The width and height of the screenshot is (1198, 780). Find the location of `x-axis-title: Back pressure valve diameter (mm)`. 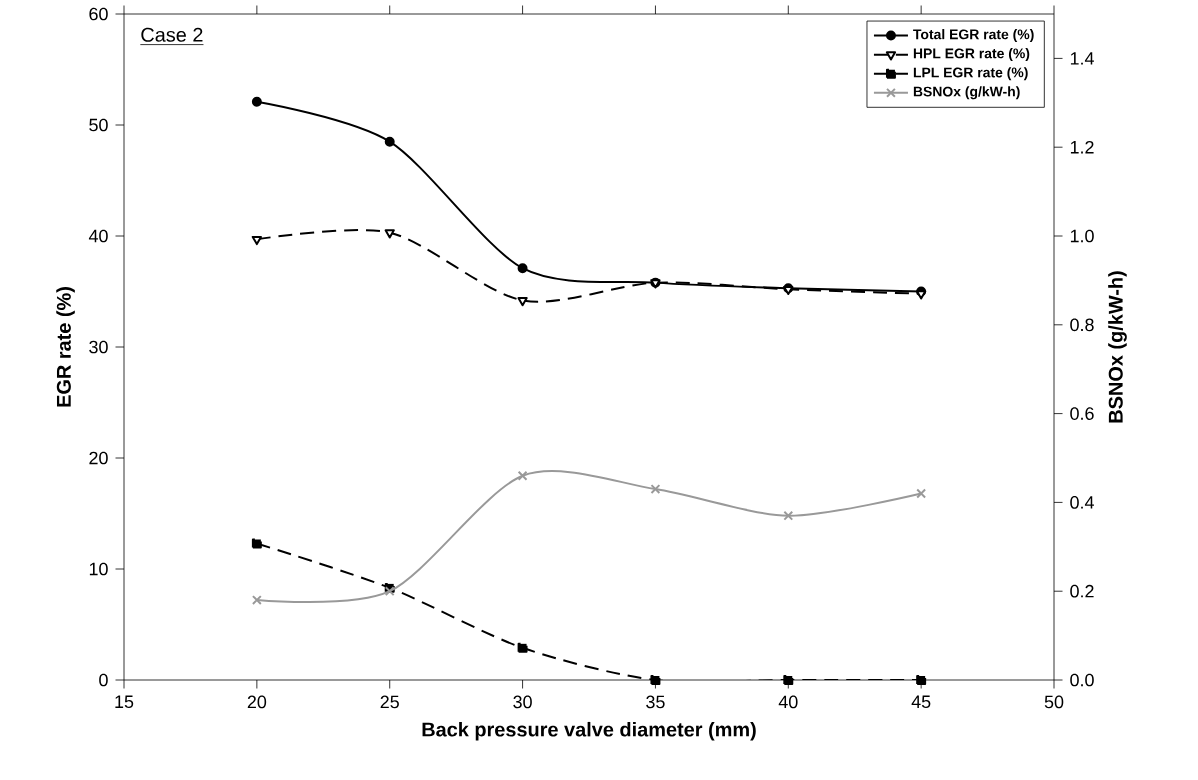

x-axis-title: Back pressure valve diameter (mm) is located at coordinates (589, 731).